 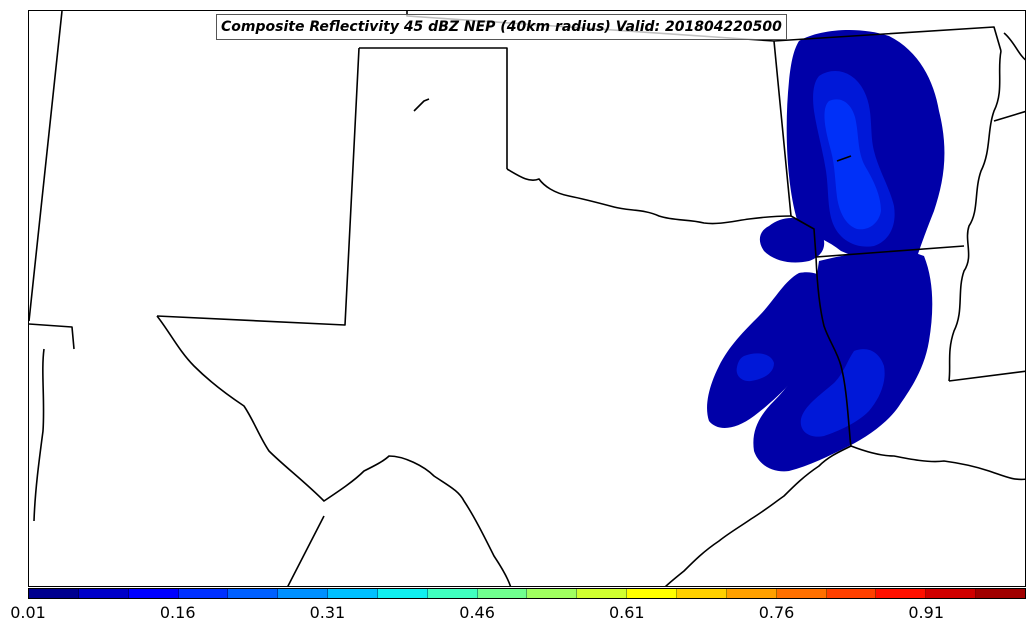 I want to click on boundary-mo-north, so click(x=887, y=39).